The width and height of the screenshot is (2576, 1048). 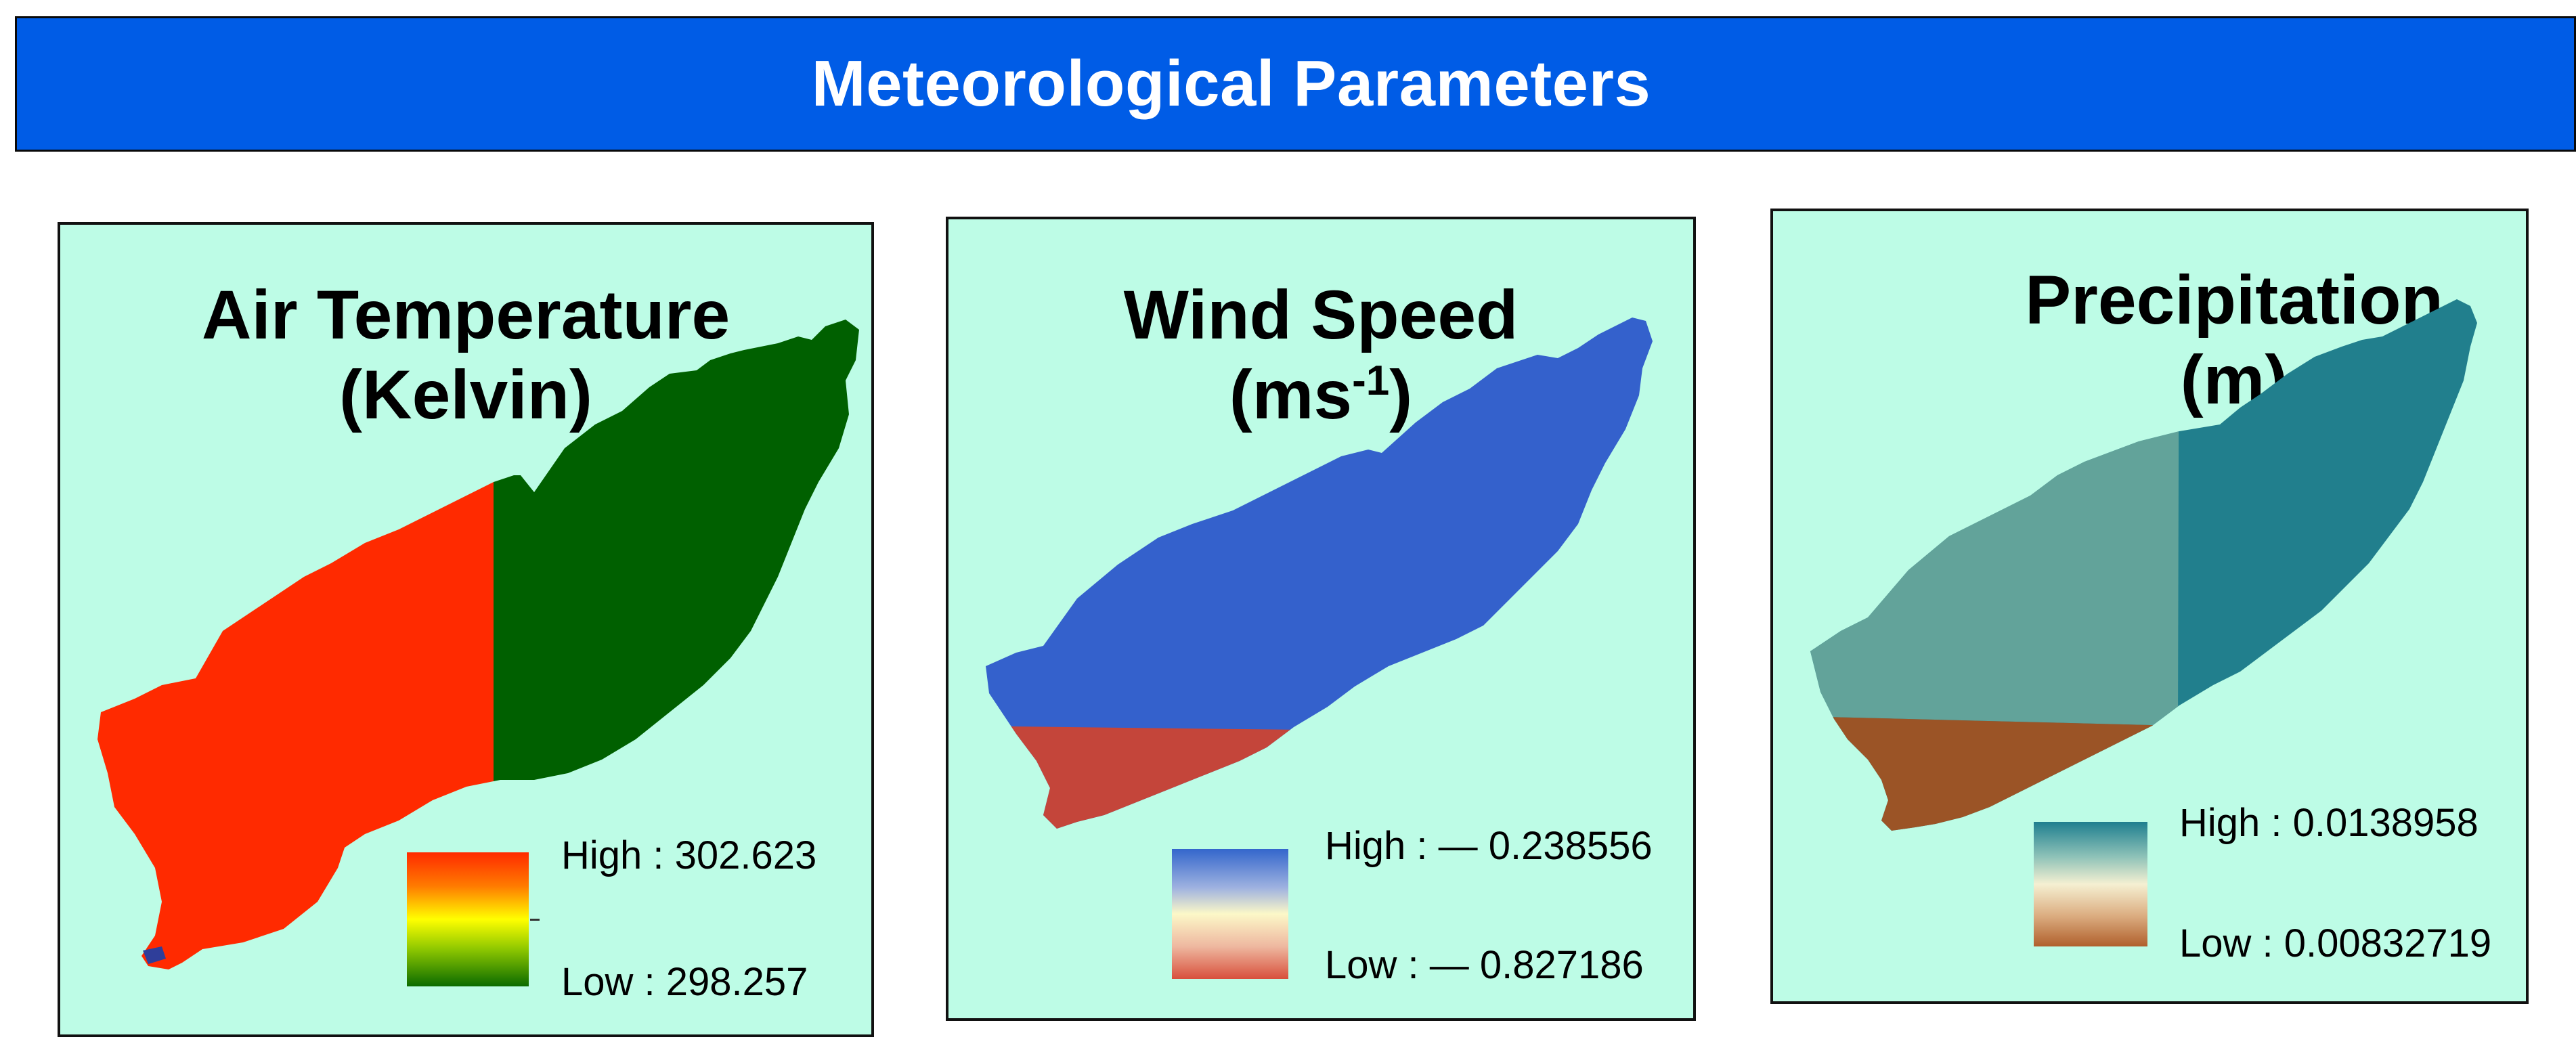 I want to click on panel-title-line2: (Kelvin), so click(x=466, y=395).